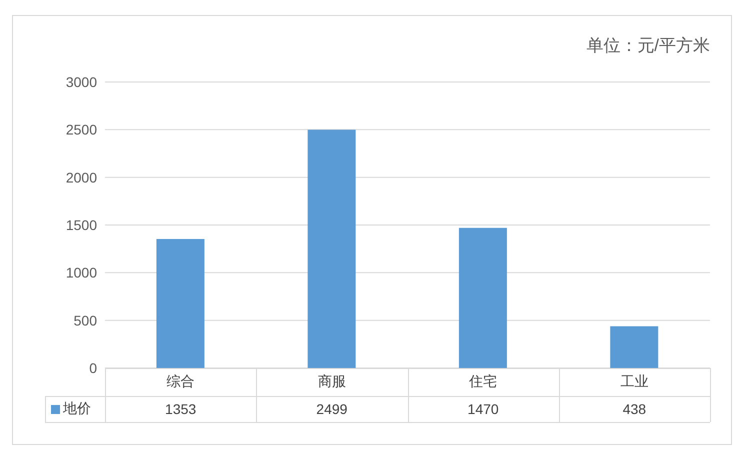 This screenshot has height=456, width=744. Describe the element at coordinates (635, 409) in the screenshot. I see `data-label: 438` at that location.